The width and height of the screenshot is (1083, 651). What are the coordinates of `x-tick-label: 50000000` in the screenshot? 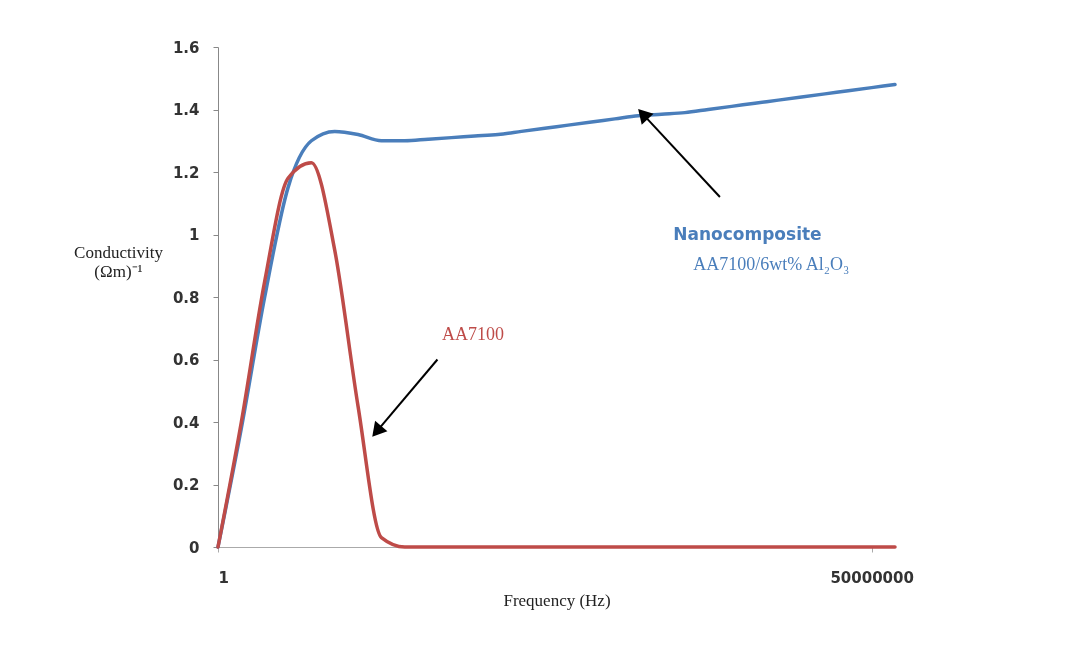 It's located at (872, 577).